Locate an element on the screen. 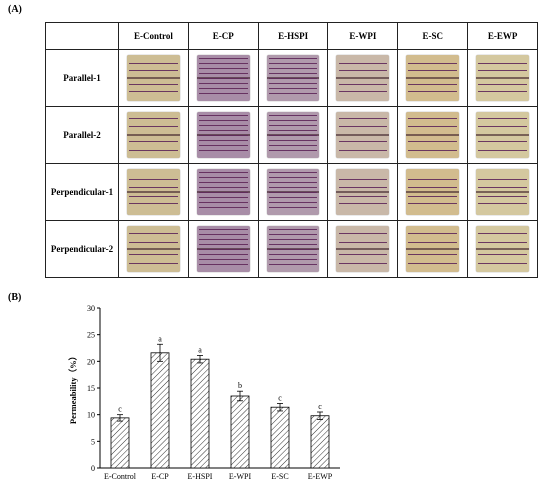 Image resolution: width=550 pixels, height=488 pixels. y-axis-title: Permeability（%） is located at coordinates (73, 388).